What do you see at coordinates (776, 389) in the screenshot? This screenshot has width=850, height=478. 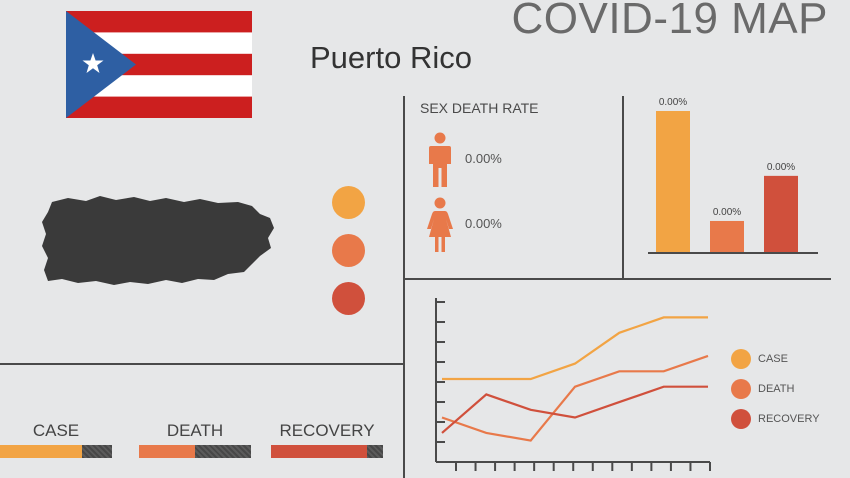 I see `legend-death-label: DEATH` at bounding box center [776, 389].